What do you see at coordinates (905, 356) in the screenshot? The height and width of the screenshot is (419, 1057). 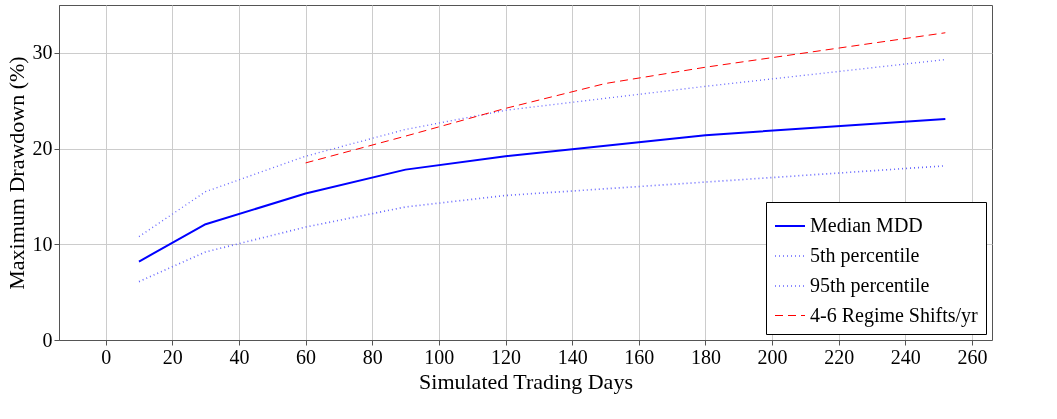 I see `x-tick-label: 240` at bounding box center [905, 356].